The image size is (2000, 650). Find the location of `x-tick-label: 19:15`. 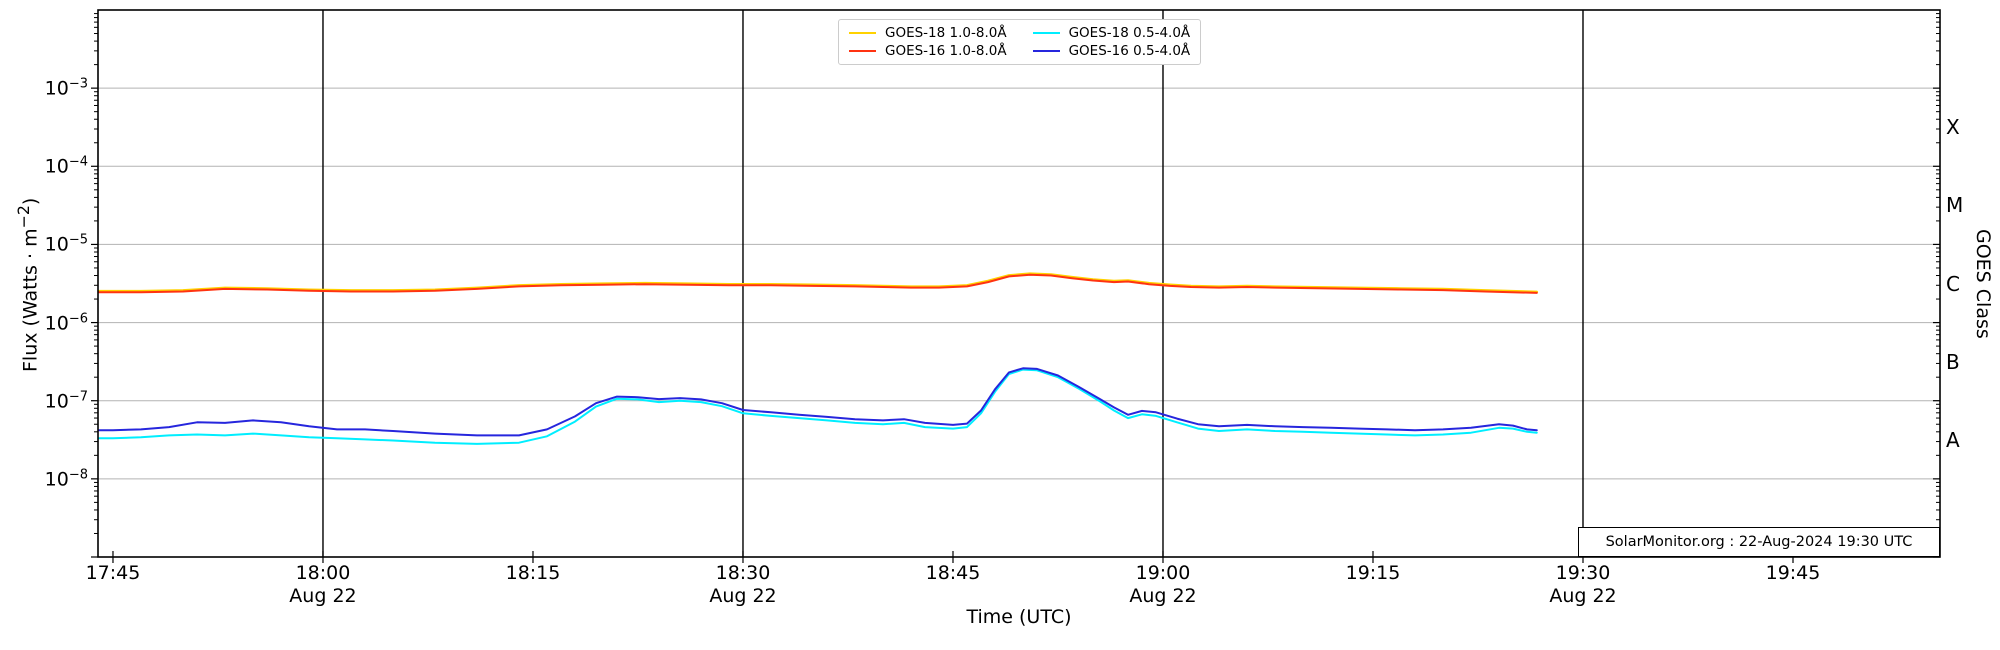

x-tick-label: 19:15 is located at coordinates (1373, 573).